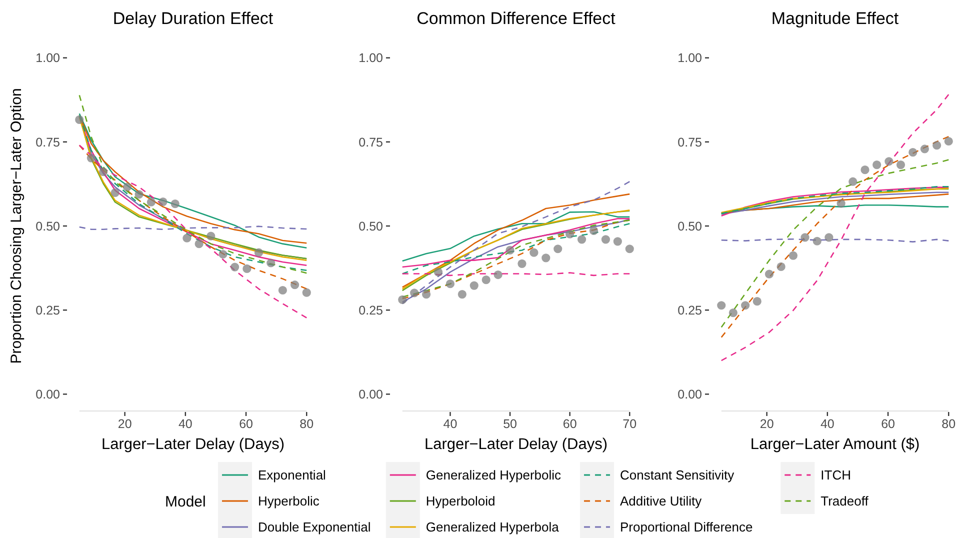 The image size is (967, 538). Describe the element at coordinates (516, 18) in the screenshot. I see `chart-title: Common Difference Effect` at that location.